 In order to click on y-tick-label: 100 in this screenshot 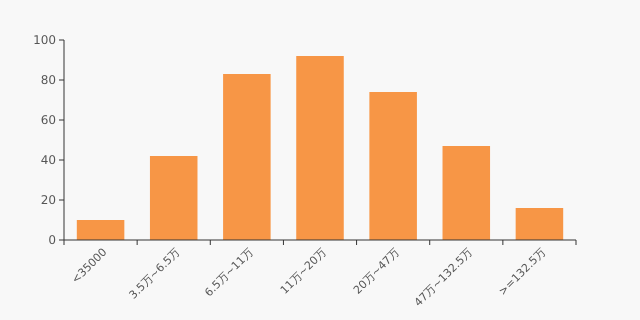, I will do `click(44, 40)`.